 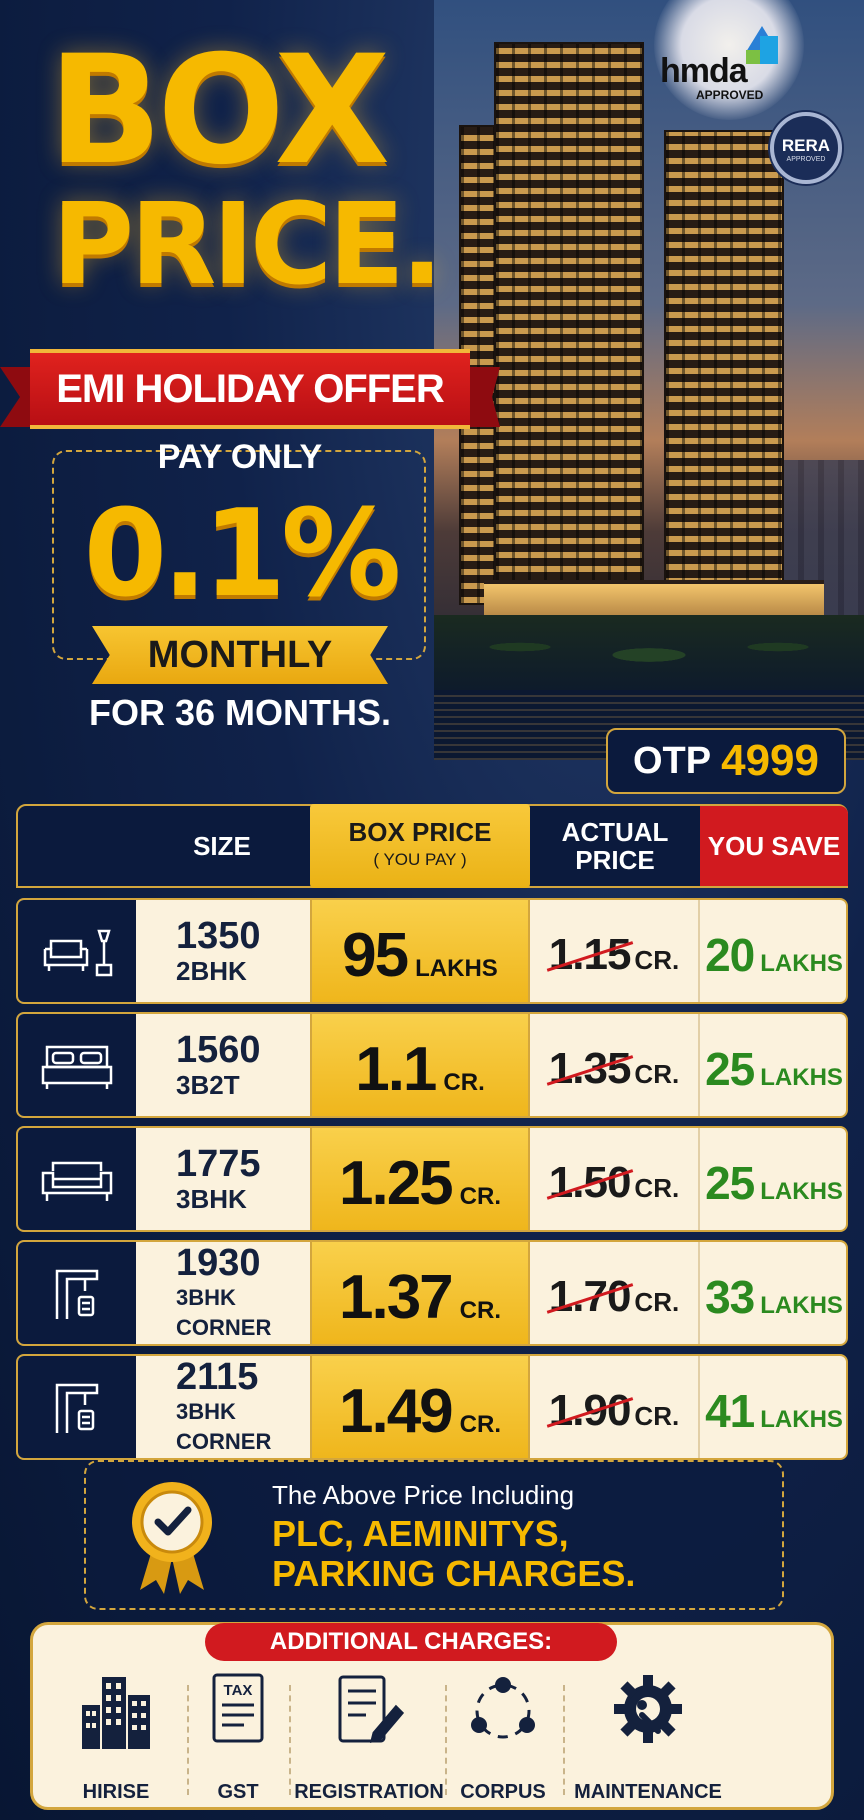 I want to click on offer-percent: 0.1%, so click(x=242, y=554).